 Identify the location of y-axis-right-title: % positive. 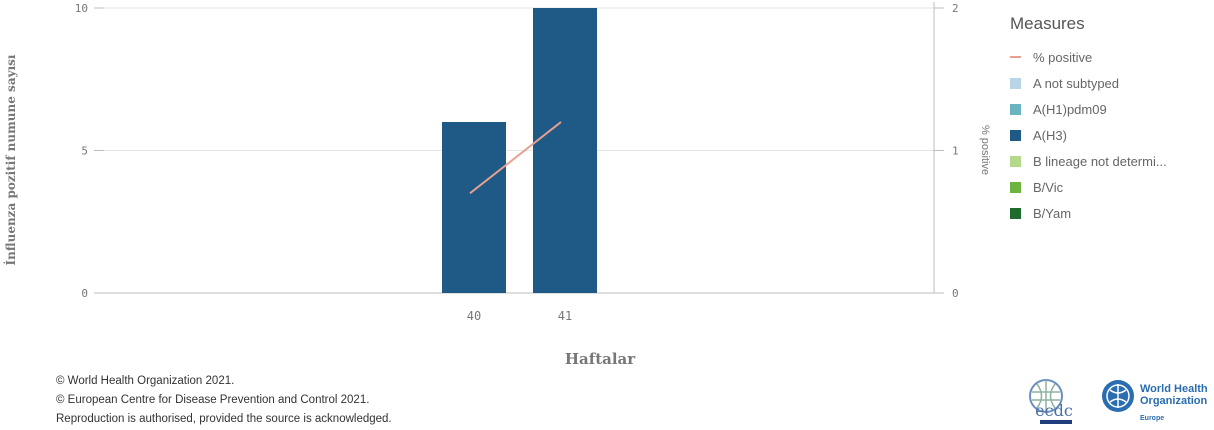
(985, 150).